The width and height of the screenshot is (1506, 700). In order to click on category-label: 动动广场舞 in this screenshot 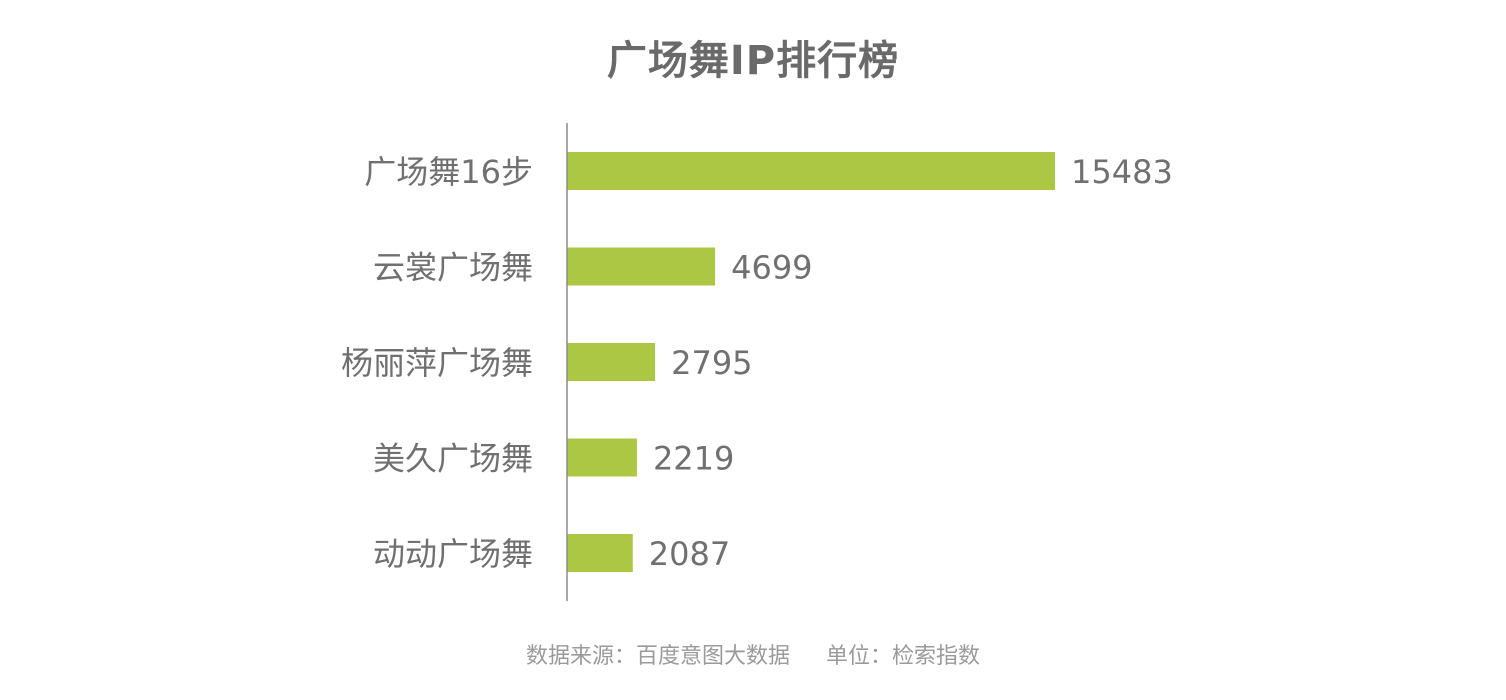, I will do `click(453, 554)`.